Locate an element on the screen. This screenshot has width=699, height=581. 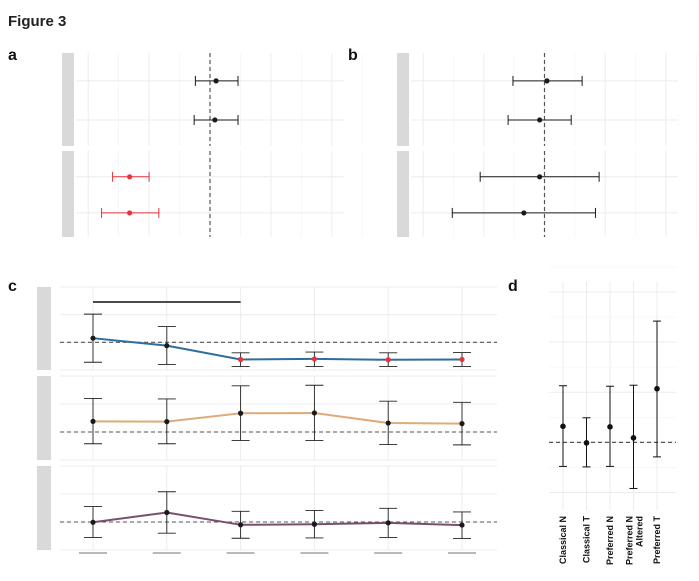
x-tick-label: Preferred T is located at coordinates (657, 540).